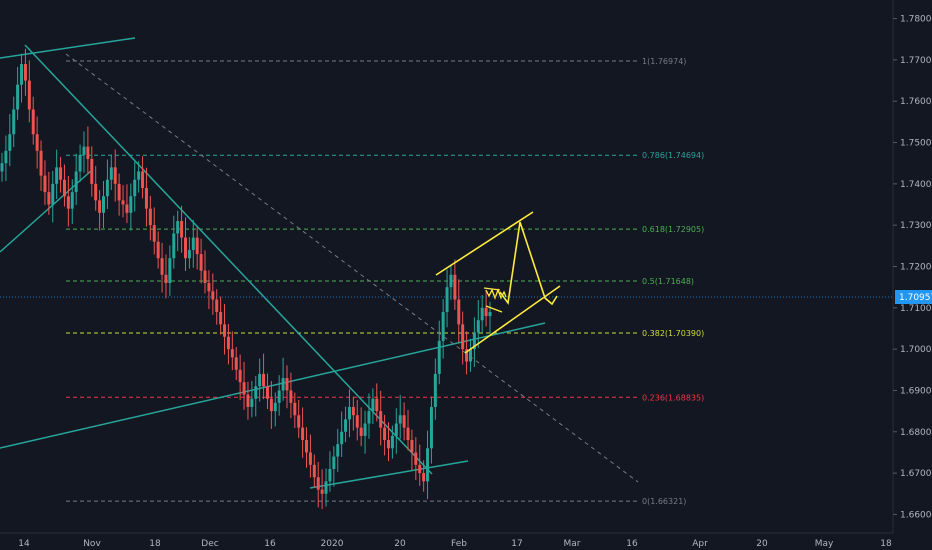 The height and width of the screenshot is (550, 932). Describe the element at coordinates (673, 397) in the screenshot. I see `fib-level-label-5: 0.236(1.68835)` at that location.